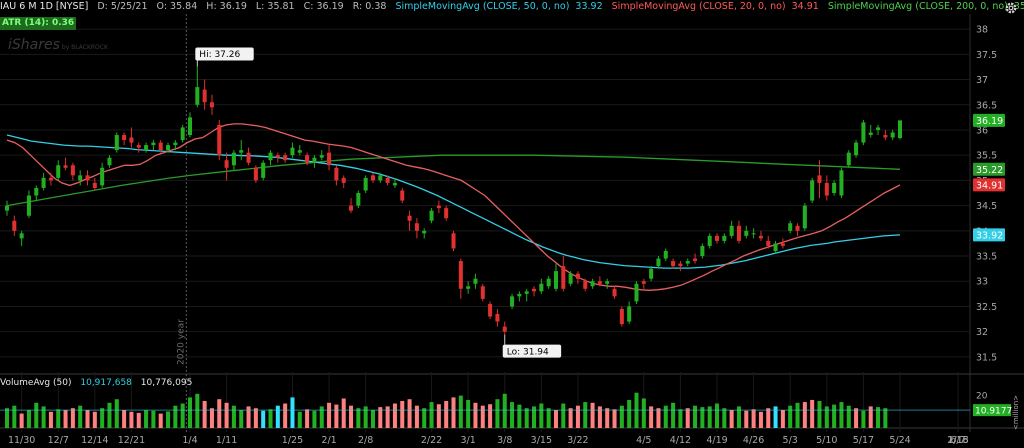  Describe the element at coordinates (482, 6) in the screenshot. I see `sma50-label: SimpleMovingAvg (CLOSE, 50, 0, no)` at that location.